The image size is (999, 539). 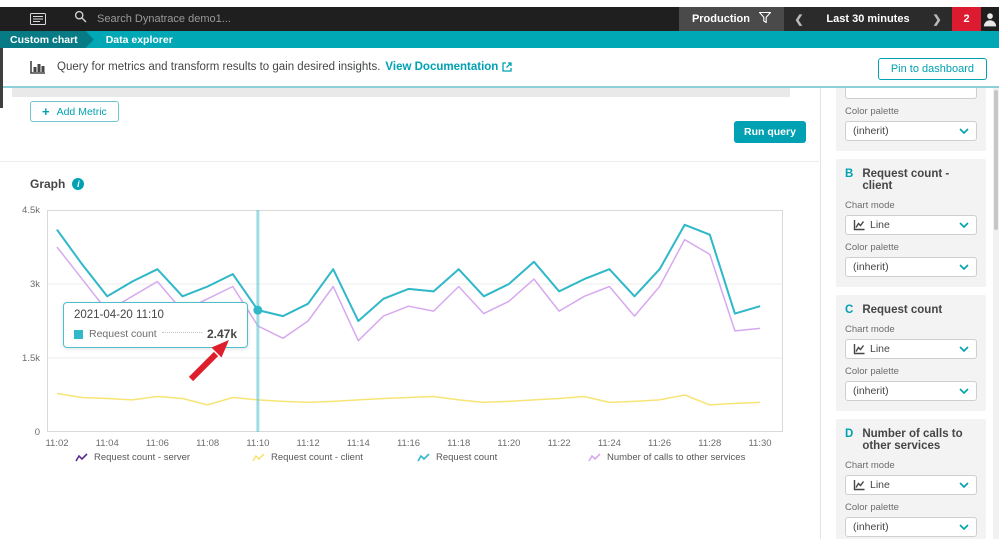 What do you see at coordinates (457, 457) in the screenshot?
I see `legend-item: Request count` at bounding box center [457, 457].